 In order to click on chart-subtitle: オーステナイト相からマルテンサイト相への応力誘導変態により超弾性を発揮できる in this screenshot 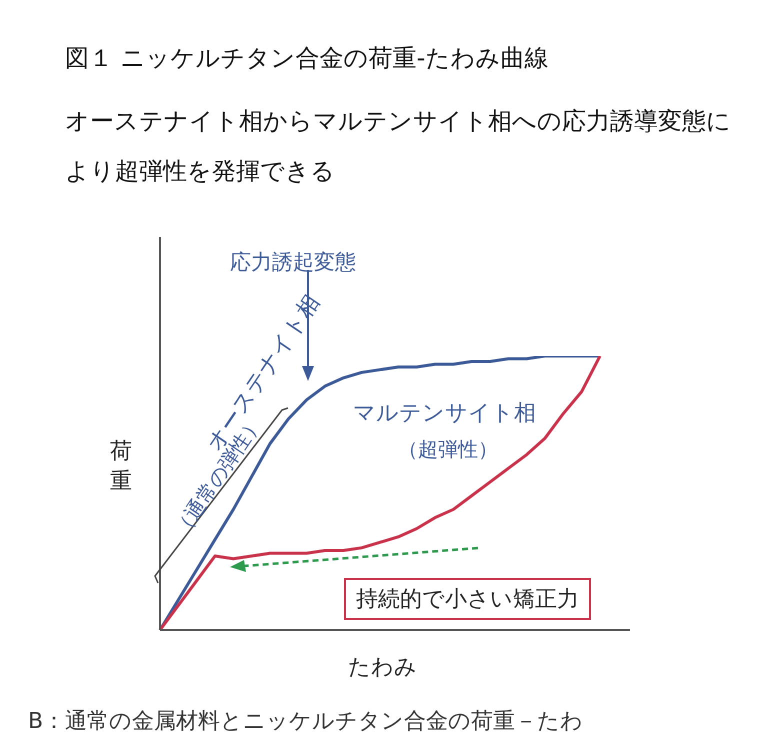, I will do `click(398, 146)`.